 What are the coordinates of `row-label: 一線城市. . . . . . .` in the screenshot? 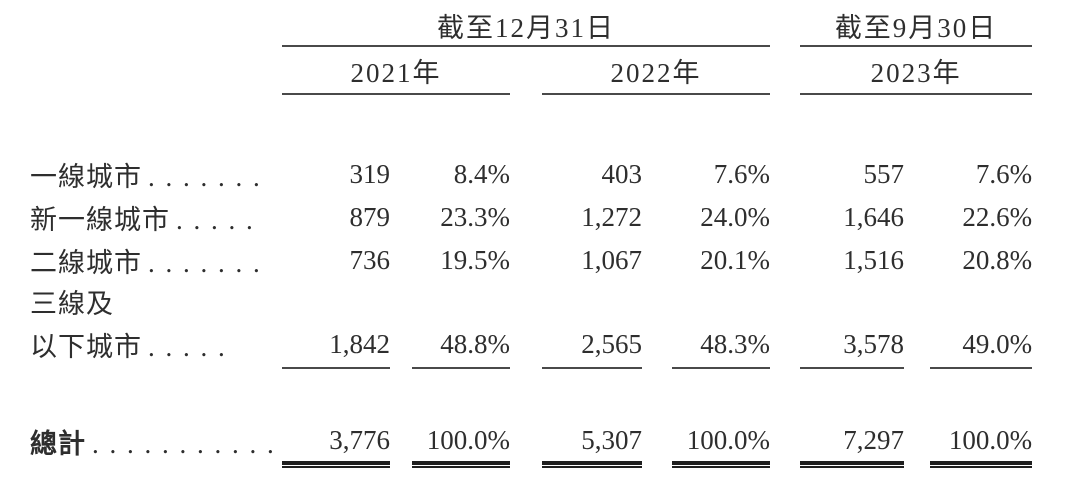 It's located at (156, 174).